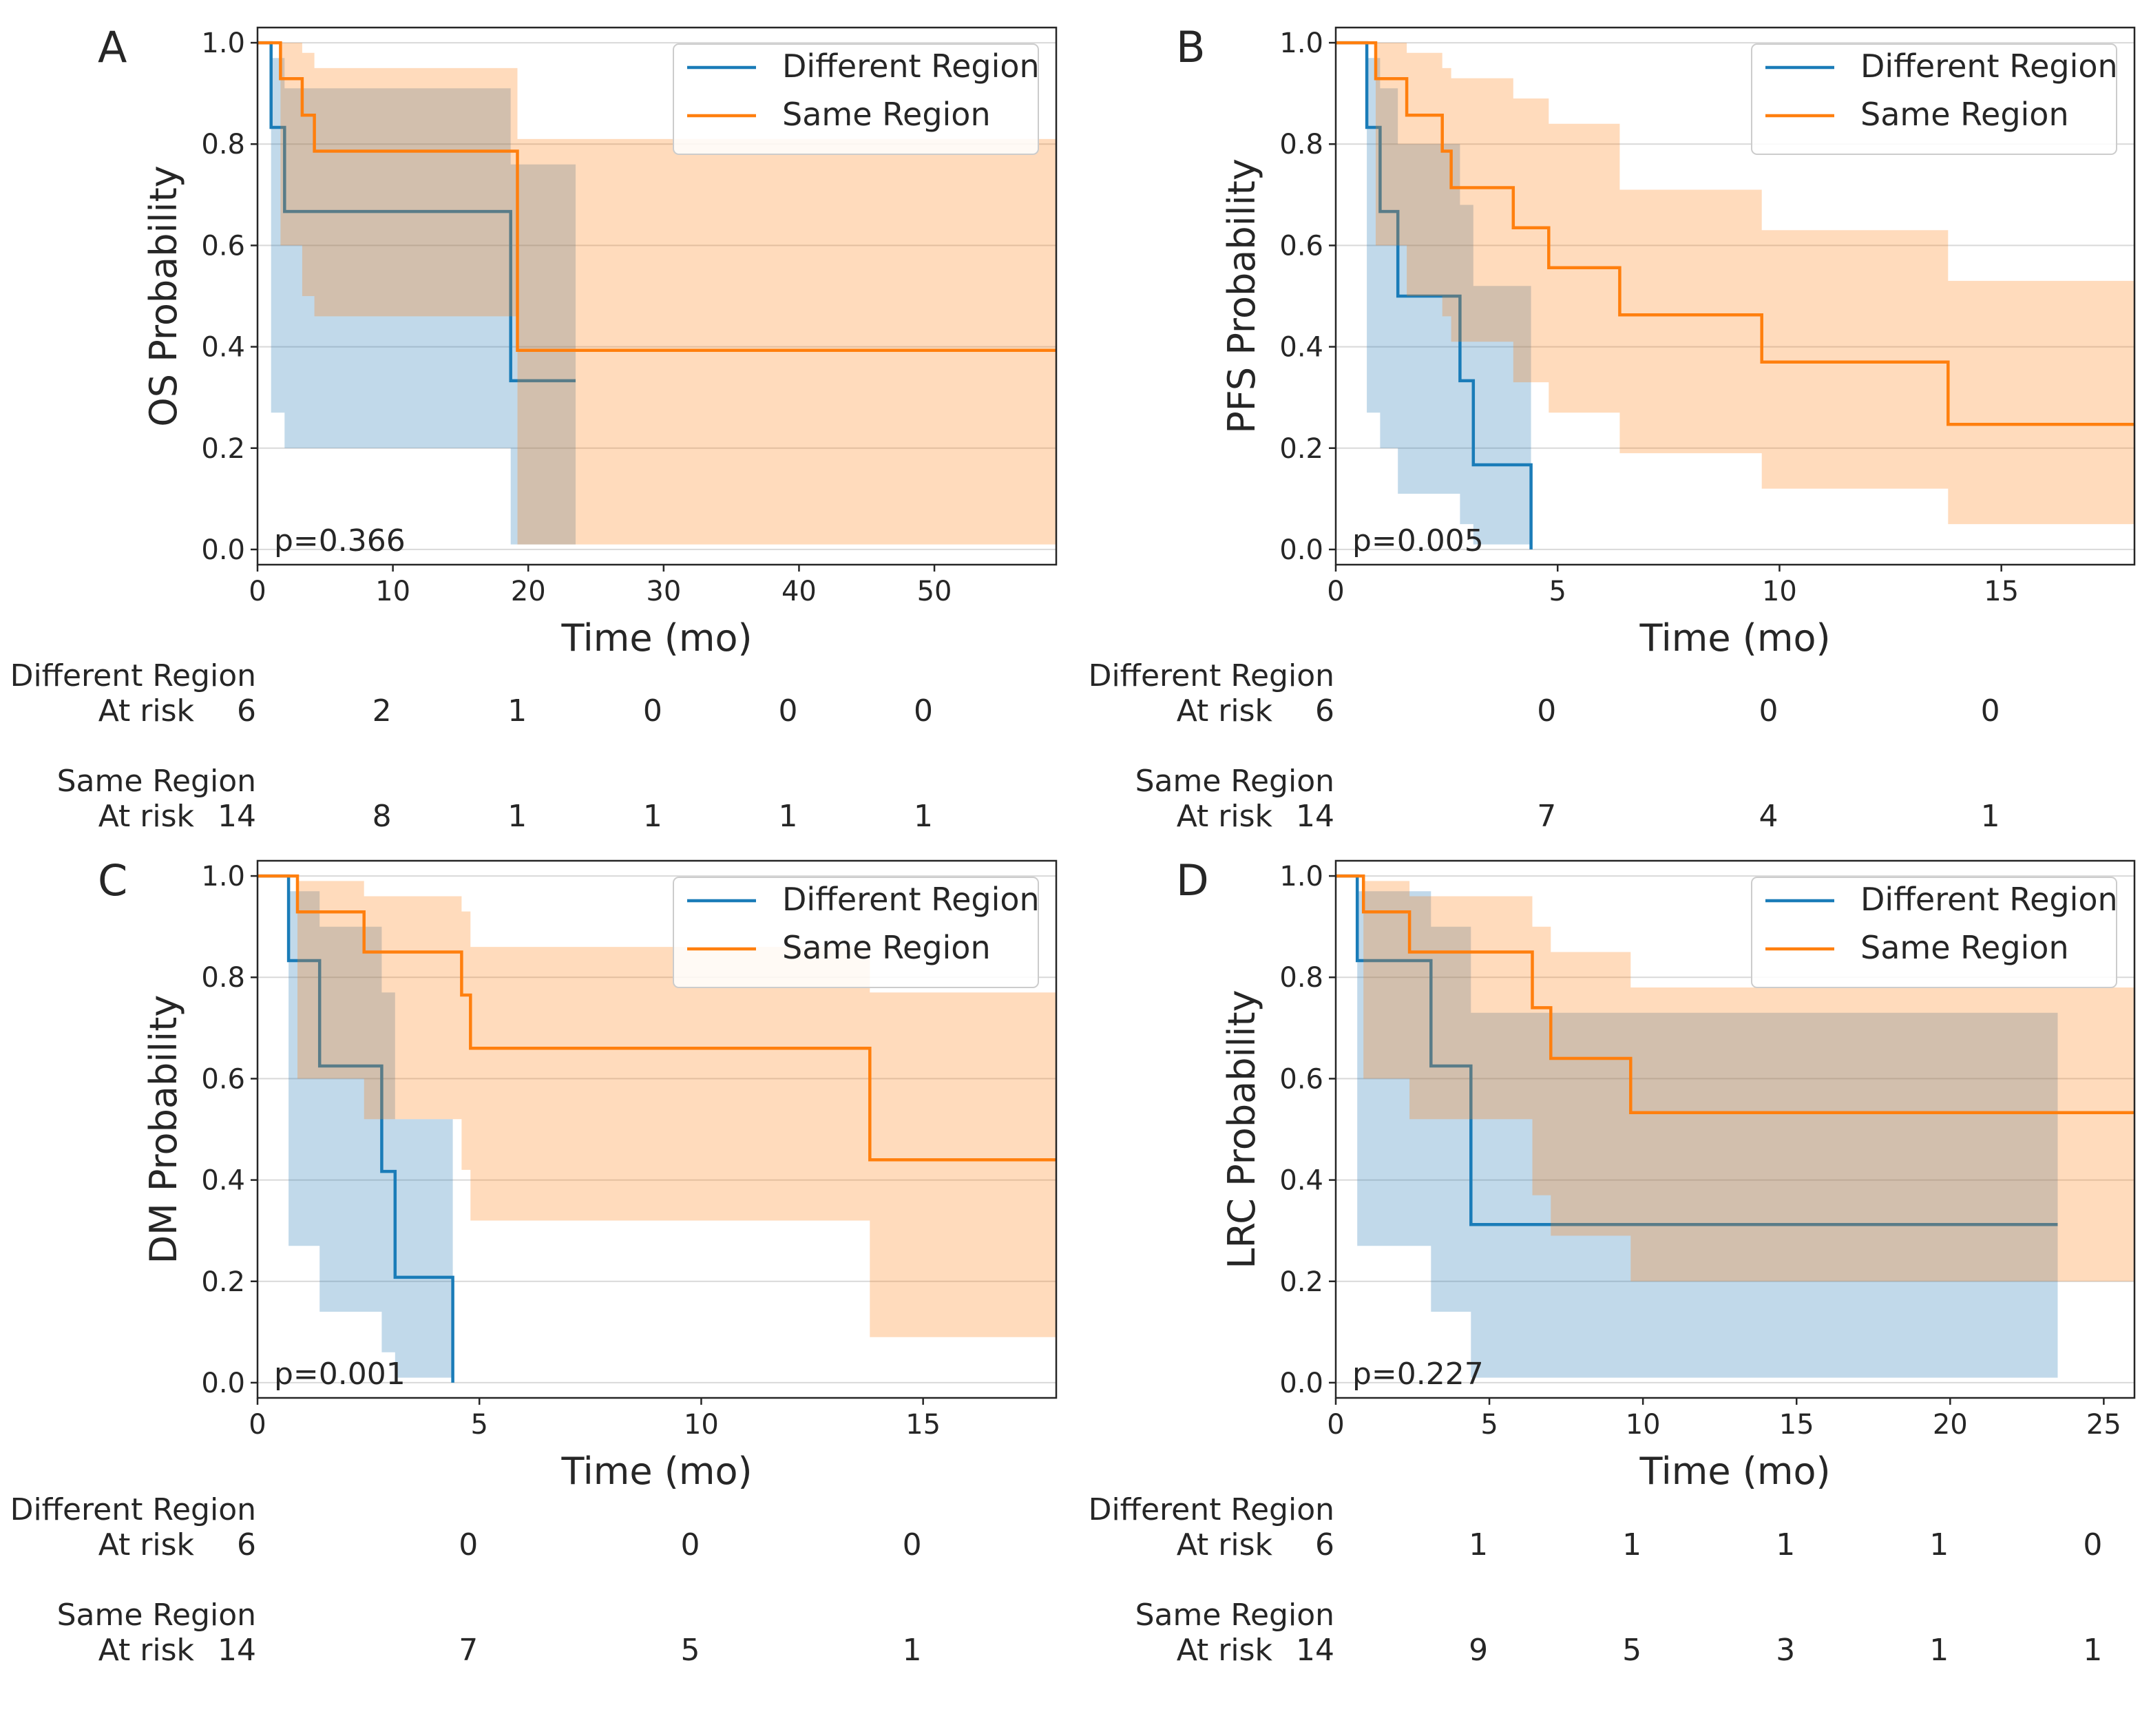 The height and width of the screenshot is (1736, 2151). What do you see at coordinates (1418, 1374) in the screenshot?
I see `p-value-annotation: p=0.227` at bounding box center [1418, 1374].